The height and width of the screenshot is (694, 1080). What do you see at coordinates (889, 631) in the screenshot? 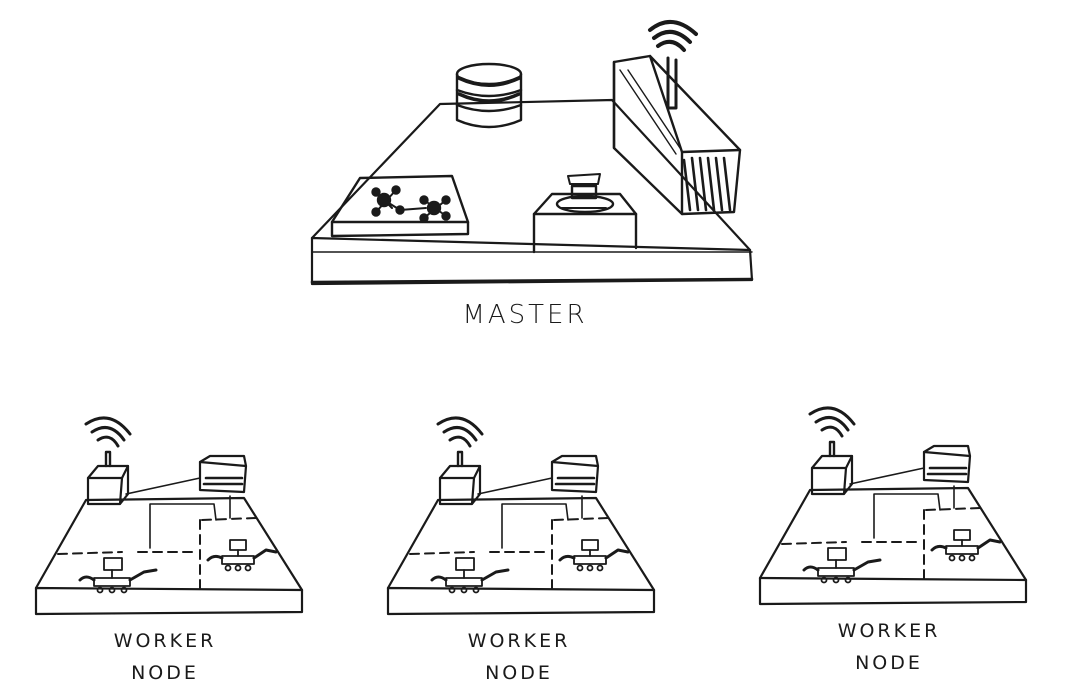
I see `worker-3-label-line1: WORKER` at bounding box center [889, 631].